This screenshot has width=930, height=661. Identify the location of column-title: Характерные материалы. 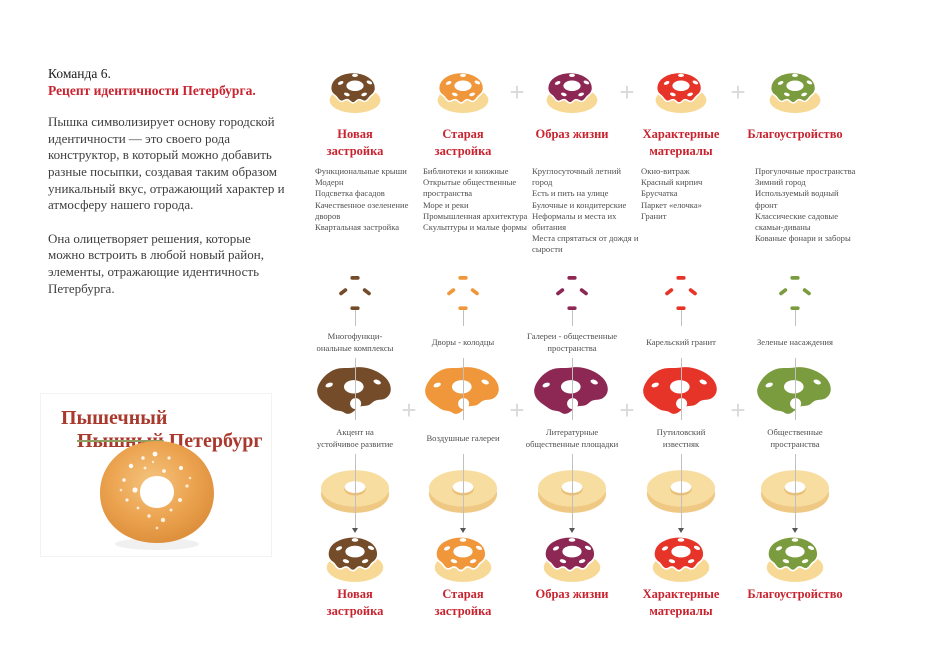
(681, 142).